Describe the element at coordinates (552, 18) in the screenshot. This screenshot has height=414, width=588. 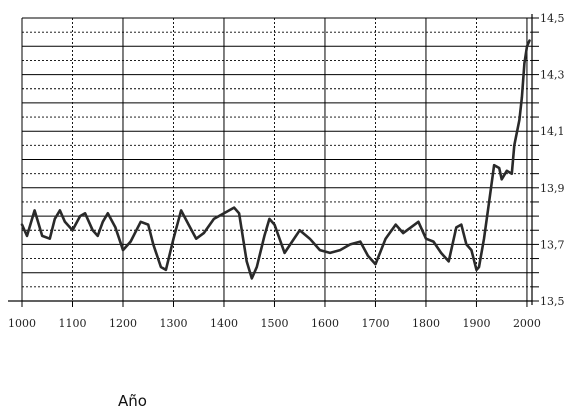
I see `y-tick-label: 14,5` at that location.